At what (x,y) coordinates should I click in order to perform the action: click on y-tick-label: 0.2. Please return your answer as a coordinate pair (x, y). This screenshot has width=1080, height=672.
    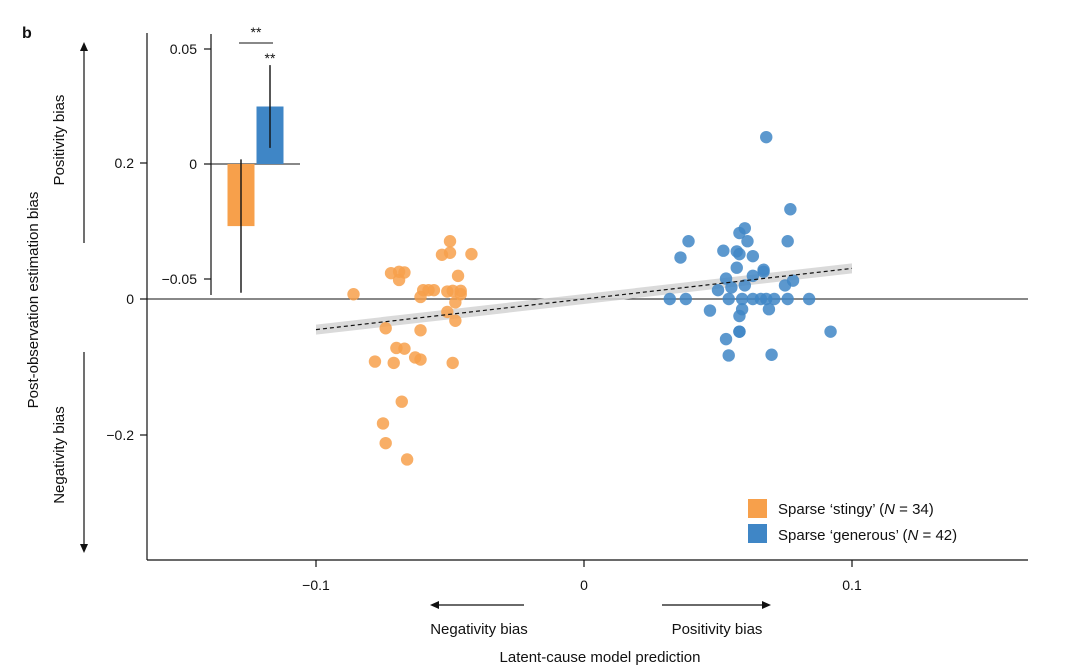
    Looking at the image, I should click on (125, 163).